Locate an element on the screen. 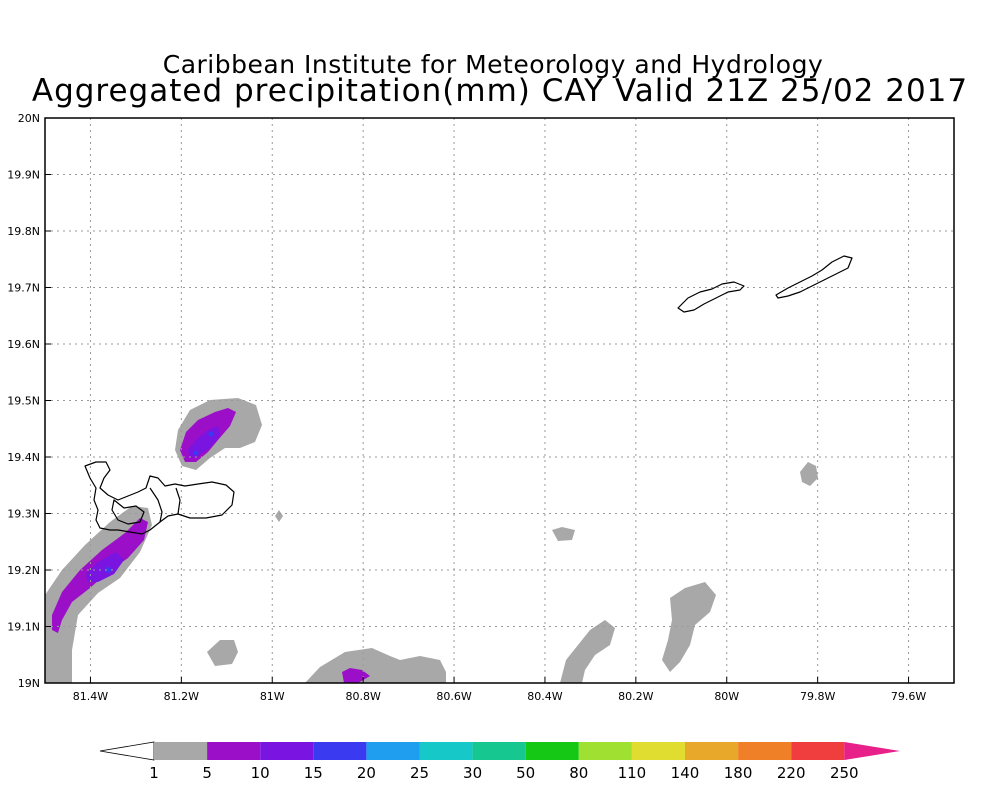 This screenshot has height=800, width=1000. colorbar-label: 15 is located at coordinates (313, 773).